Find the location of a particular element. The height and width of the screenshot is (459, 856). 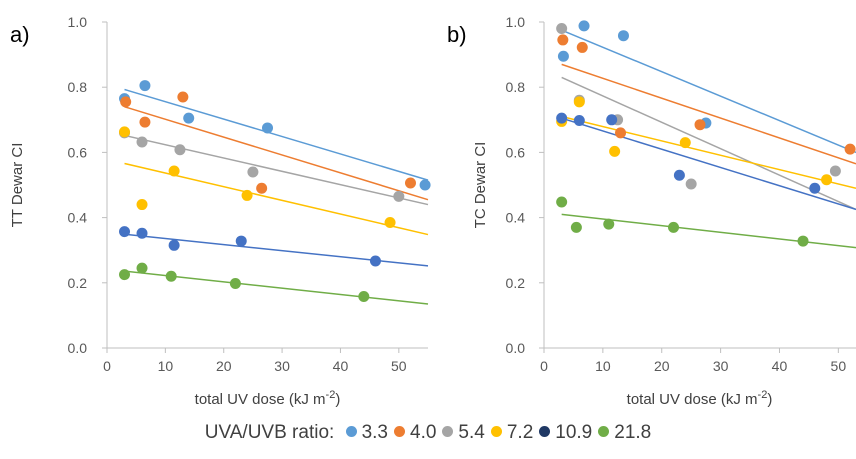

legend-entry: 3.3 is located at coordinates (366, 433).